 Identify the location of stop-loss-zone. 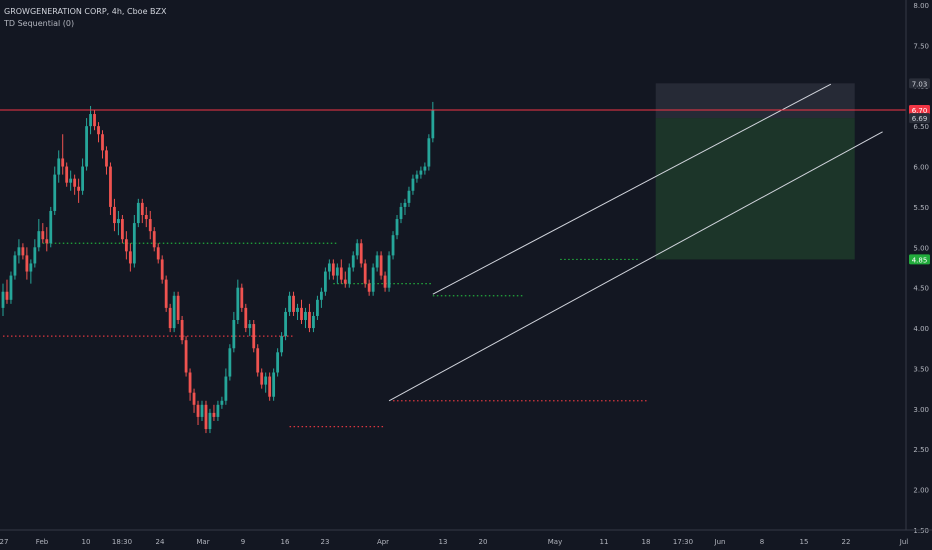
(755, 101).